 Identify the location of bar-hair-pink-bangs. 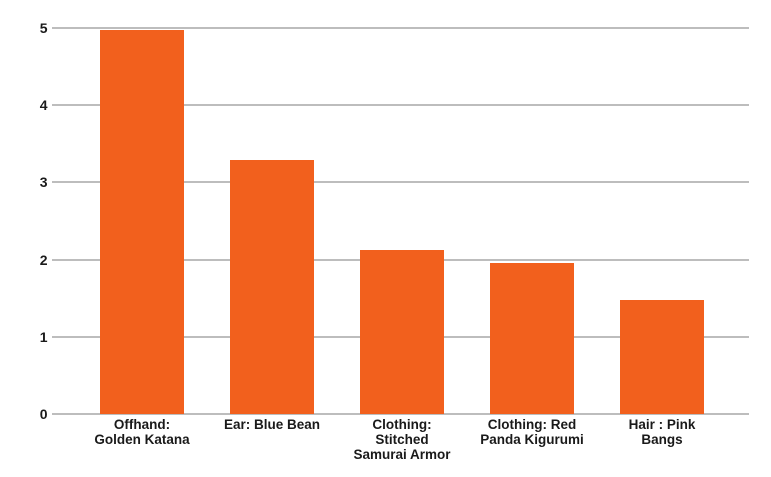
(662, 356).